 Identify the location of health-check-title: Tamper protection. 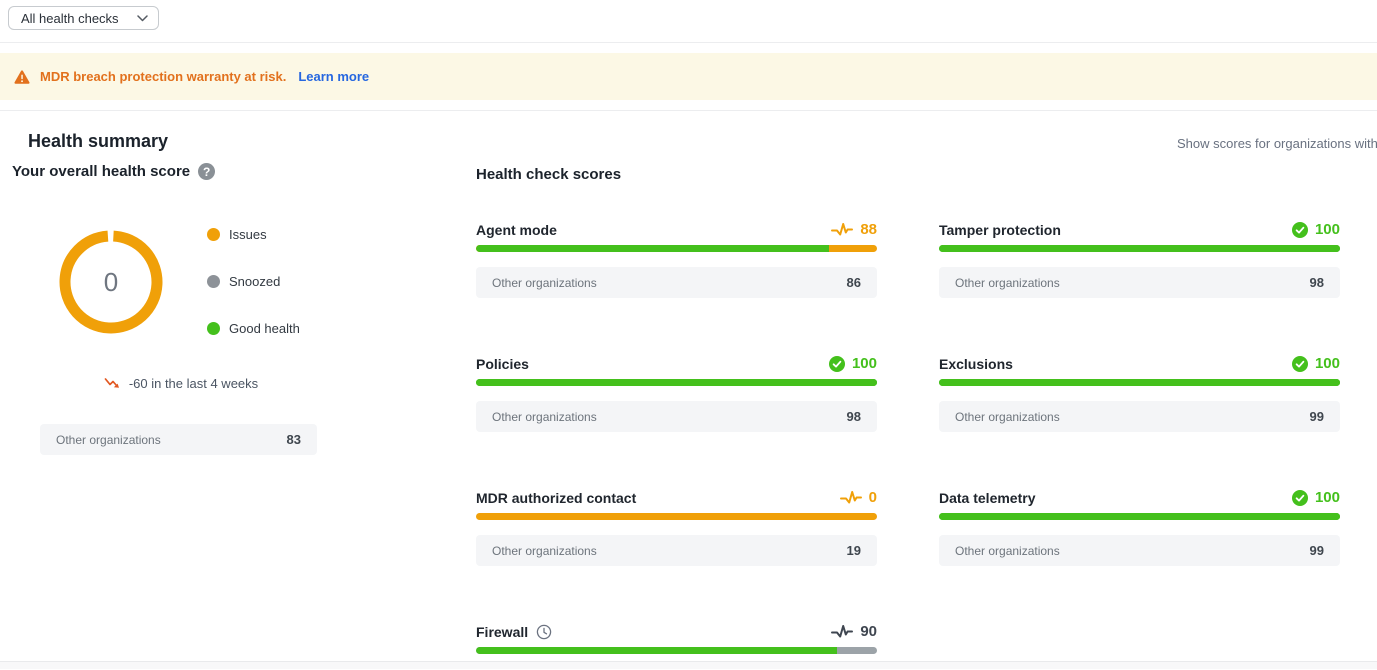
(1000, 229).